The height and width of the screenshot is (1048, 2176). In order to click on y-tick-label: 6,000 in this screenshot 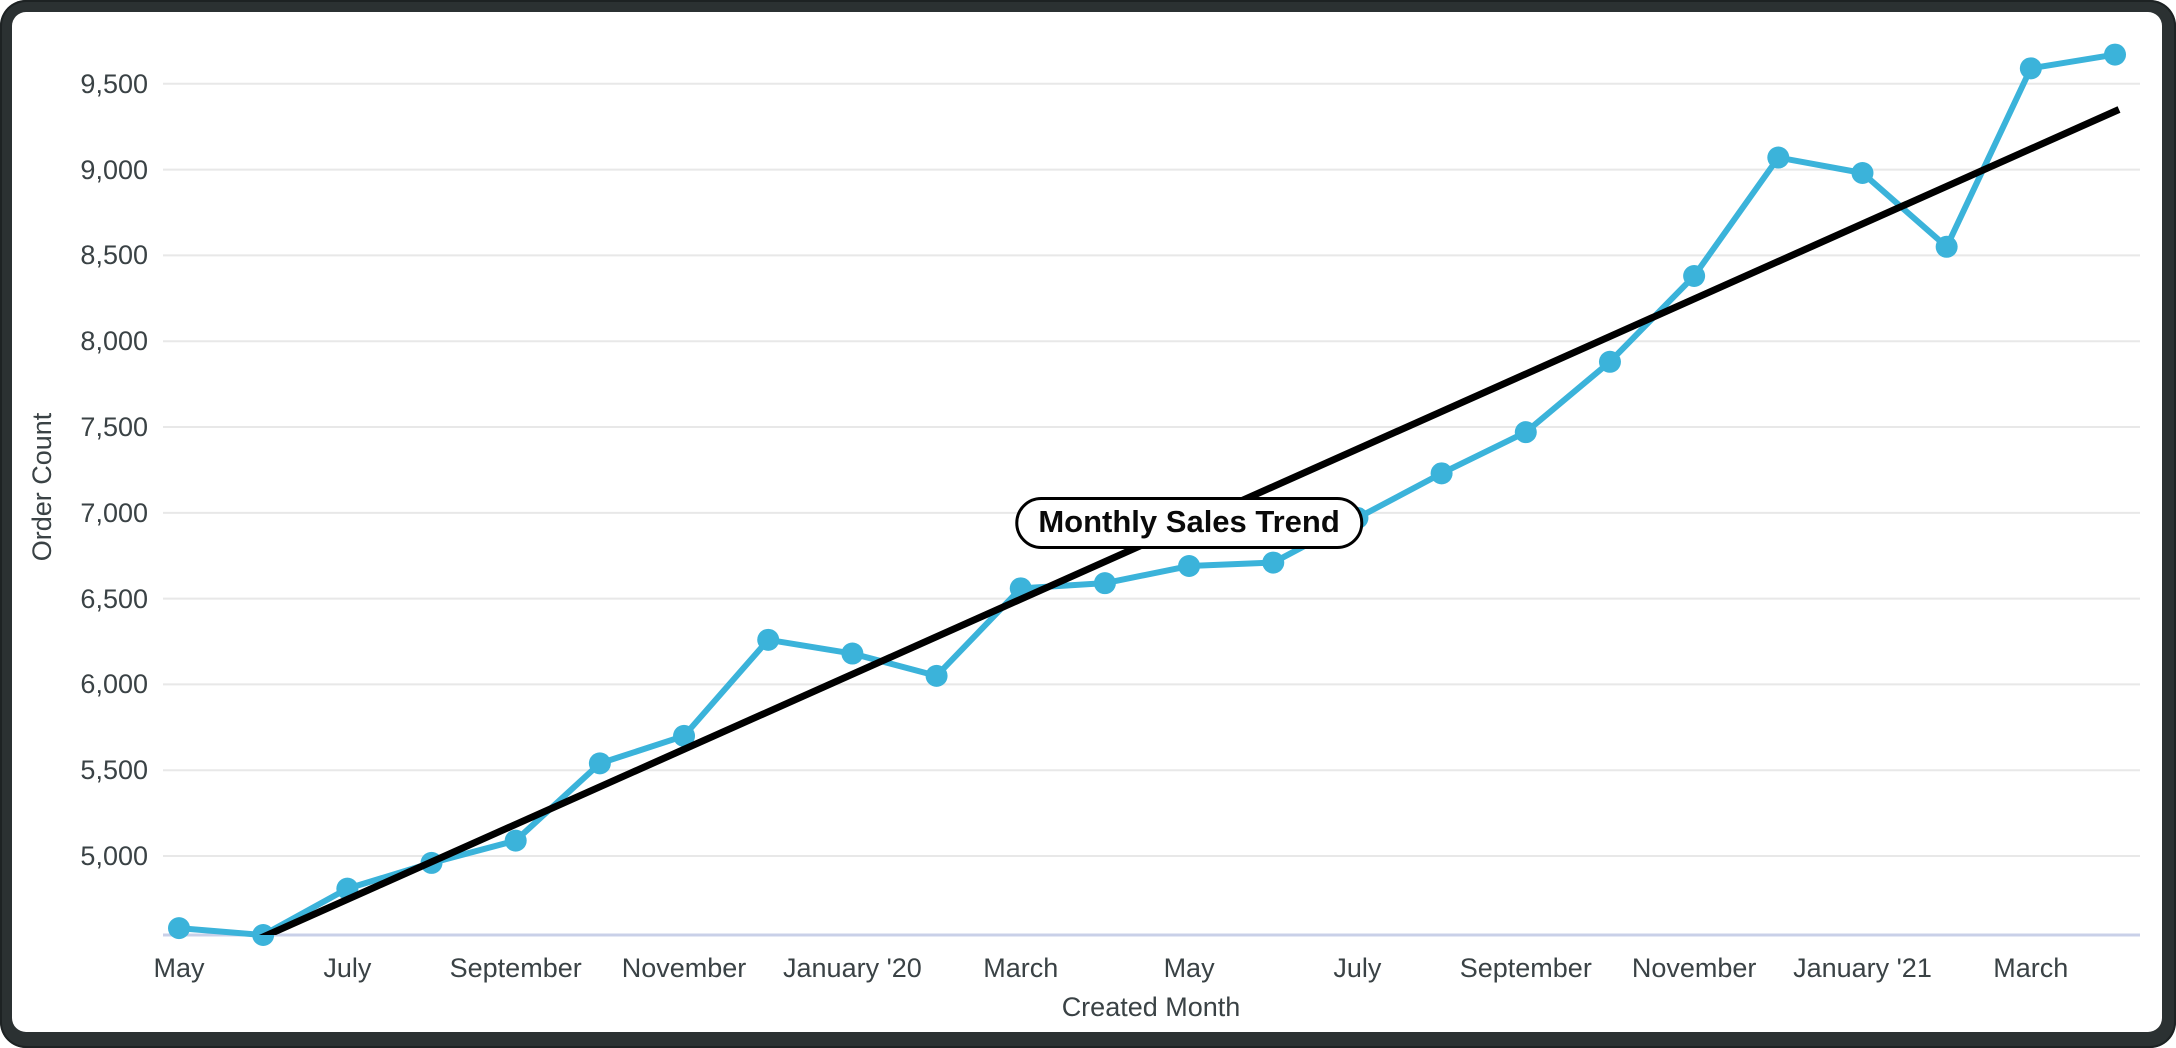, I will do `click(114, 684)`.